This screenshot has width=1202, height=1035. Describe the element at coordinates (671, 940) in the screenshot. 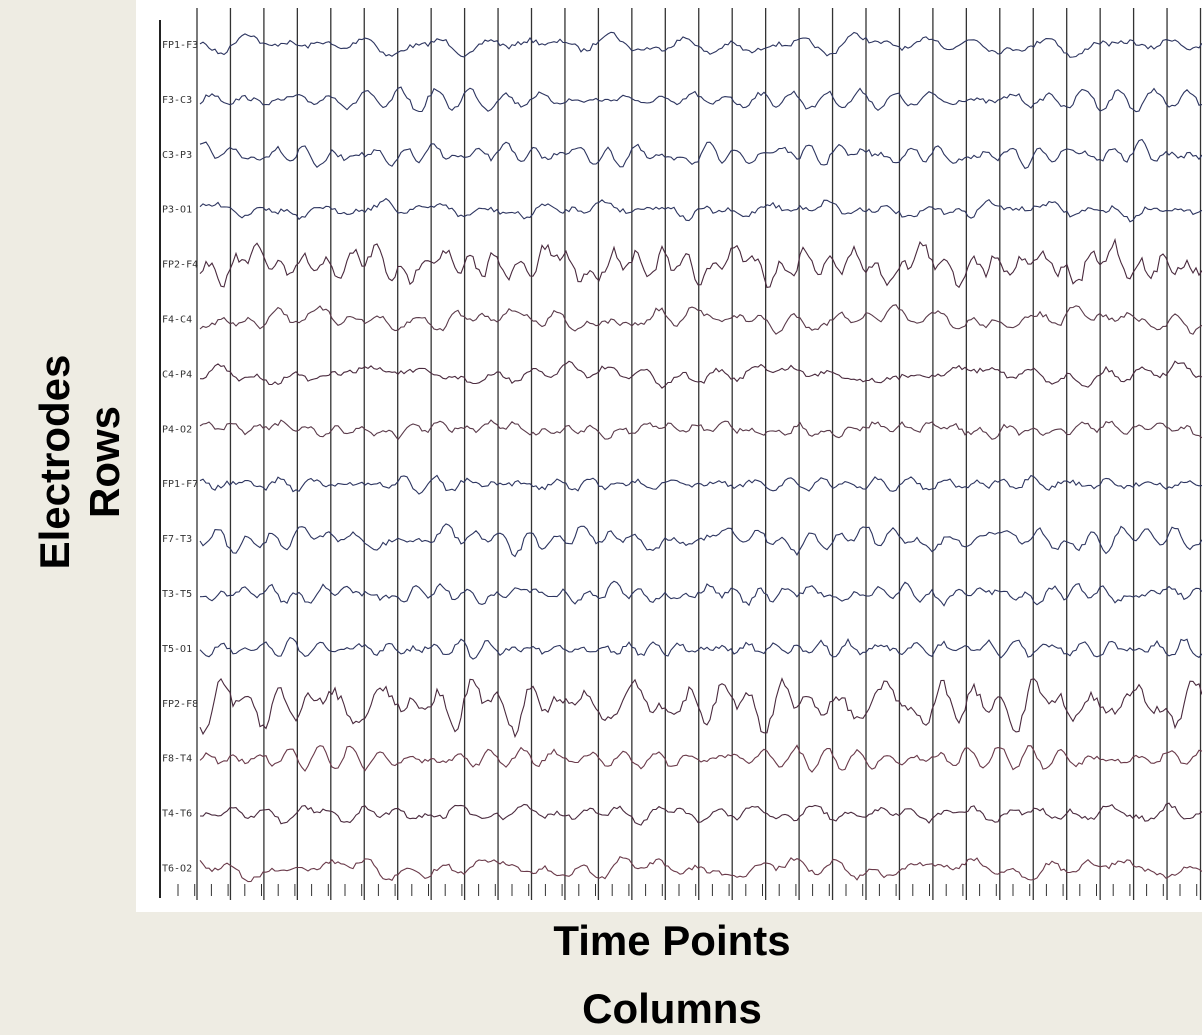

I see `x-title: Time Points` at that location.